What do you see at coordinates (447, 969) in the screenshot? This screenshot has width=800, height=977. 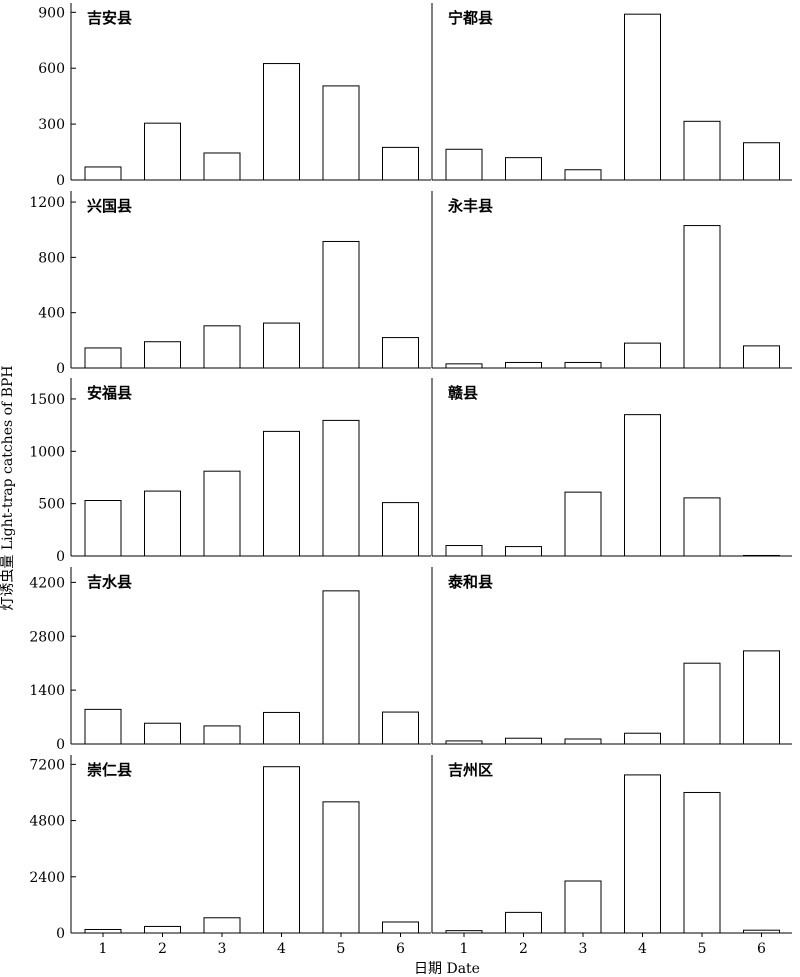 I see `x-axis-title: 日期 Date` at bounding box center [447, 969].